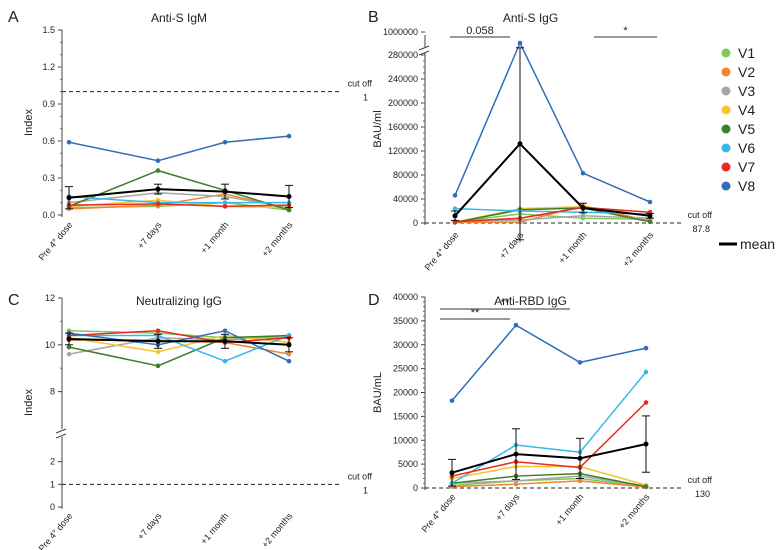 This screenshot has height=550, width=781. I want to click on series-line-v2, so click(549, 484).